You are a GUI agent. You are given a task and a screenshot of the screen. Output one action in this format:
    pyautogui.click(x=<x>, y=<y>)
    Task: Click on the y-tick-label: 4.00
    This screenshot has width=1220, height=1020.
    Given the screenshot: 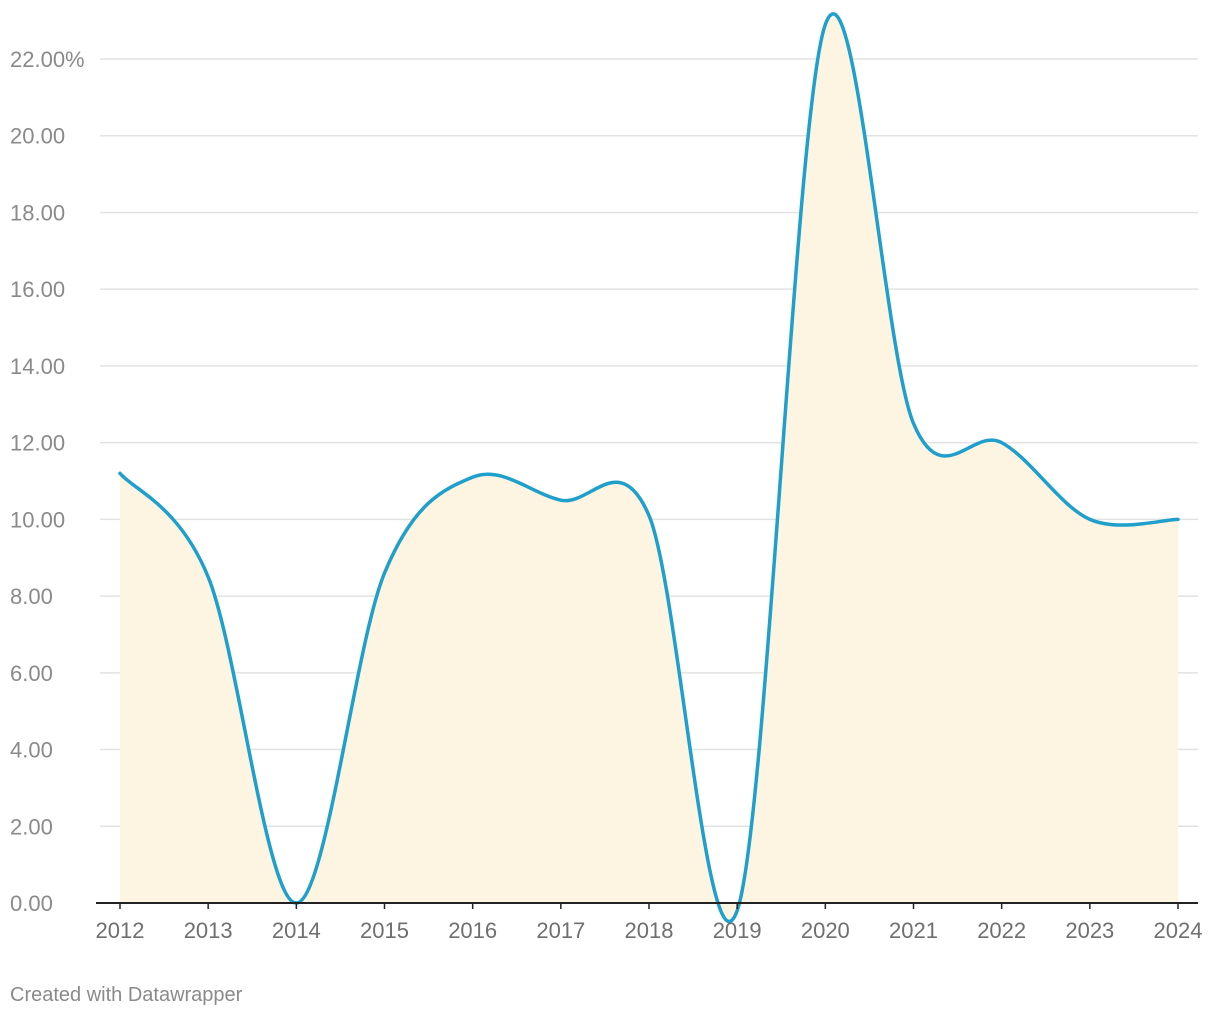 What is the action you would take?
    pyautogui.click(x=31, y=750)
    